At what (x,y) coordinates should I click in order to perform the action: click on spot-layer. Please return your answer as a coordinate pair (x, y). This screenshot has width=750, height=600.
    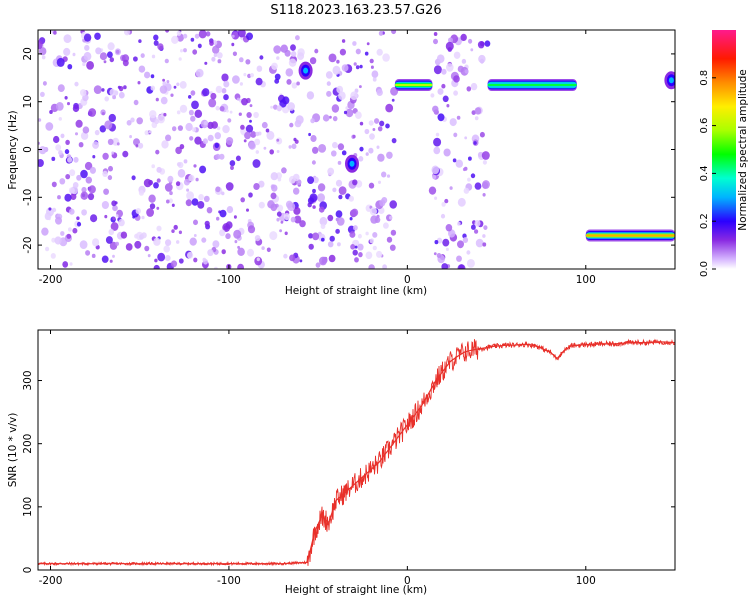
    Looking at the image, I should click on (352, 163).